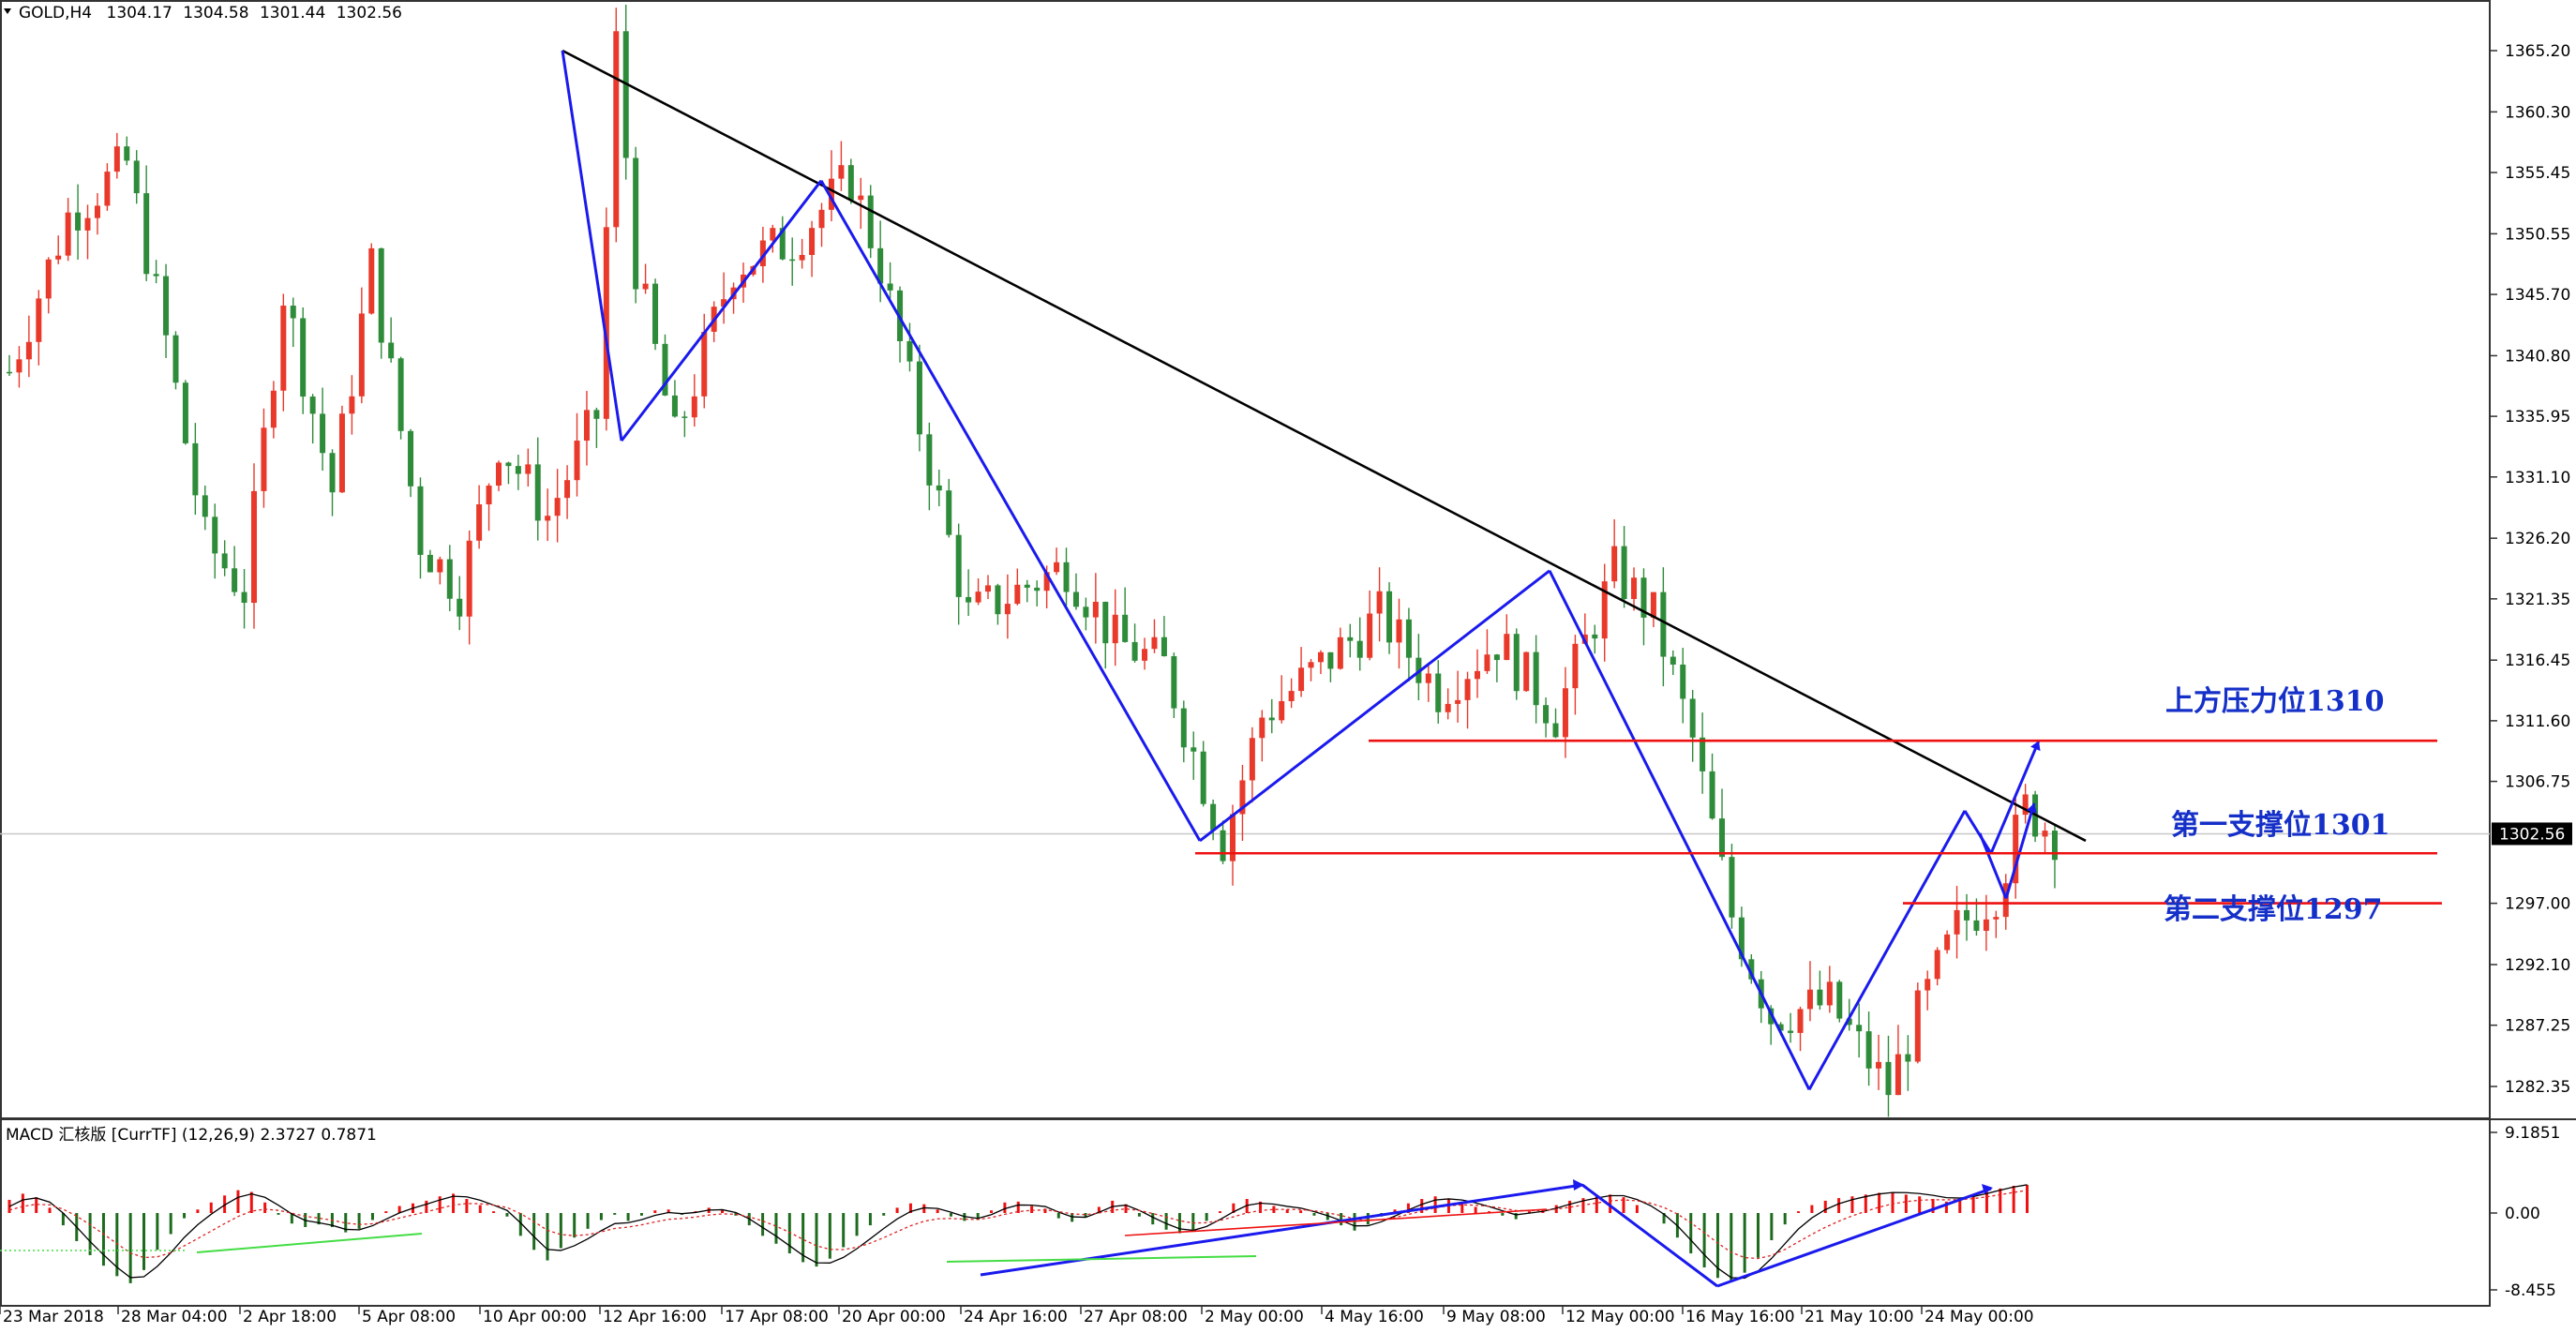 Image resolution: width=2576 pixels, height=1333 pixels. Describe the element at coordinates (894, 1317) in the screenshot. I see `time-tick-label: 20 Apr 00:00` at that location.